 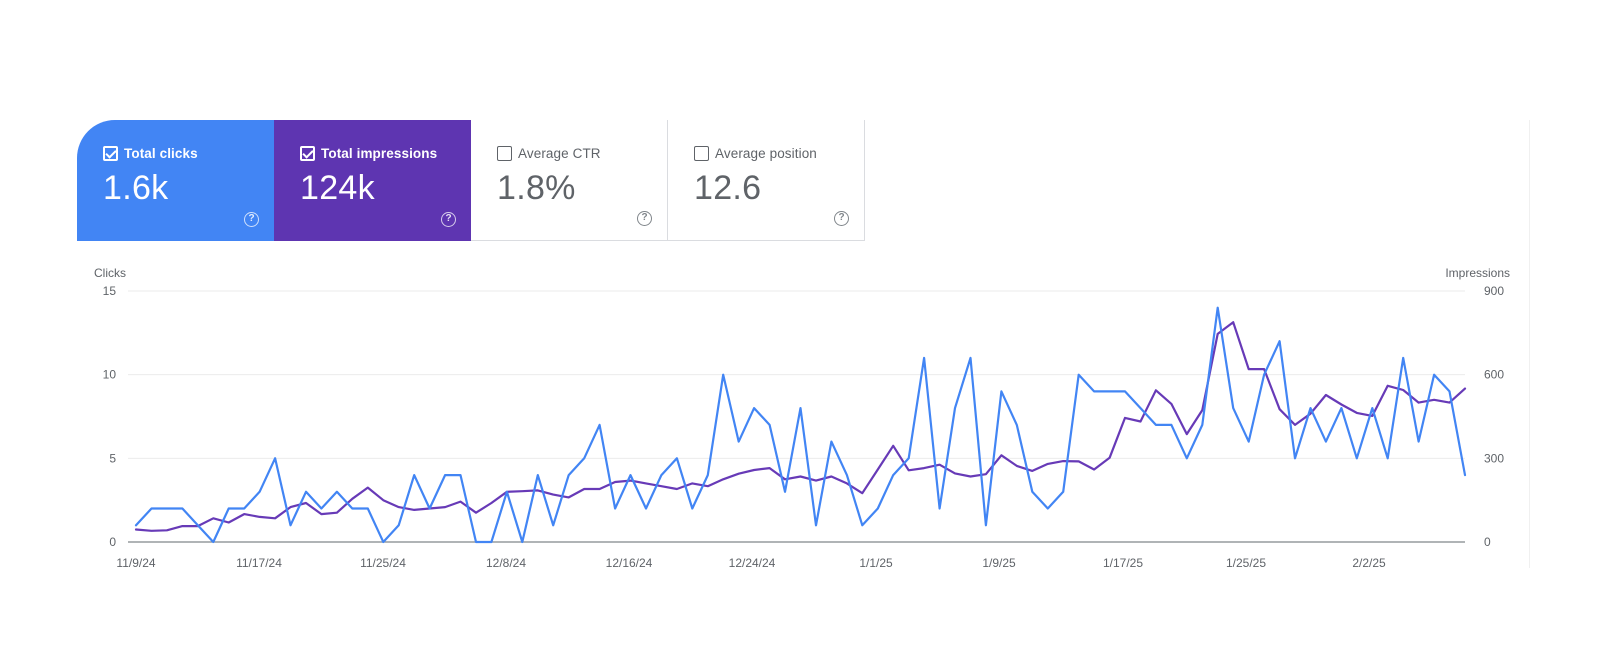 What do you see at coordinates (999, 563) in the screenshot?
I see `x-tick-label: 1/9/25` at bounding box center [999, 563].